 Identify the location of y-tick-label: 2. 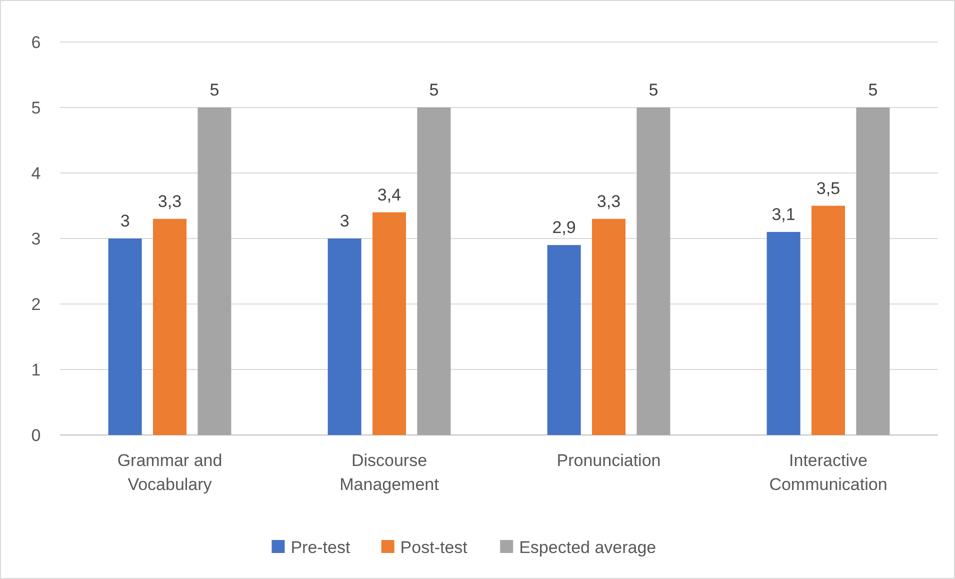
(36, 304).